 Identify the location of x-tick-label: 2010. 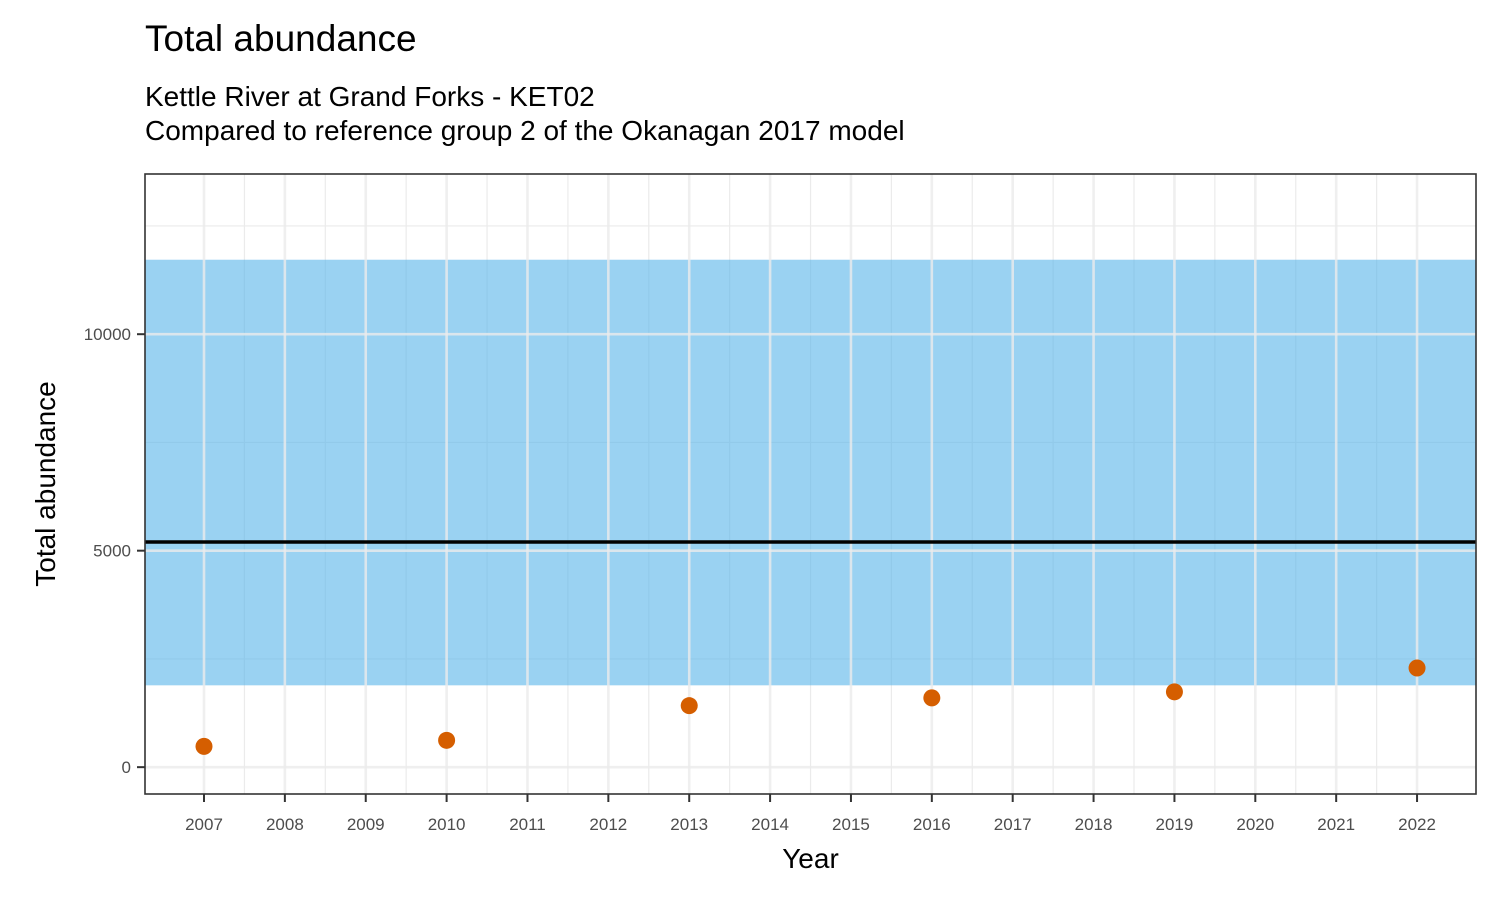
(447, 824).